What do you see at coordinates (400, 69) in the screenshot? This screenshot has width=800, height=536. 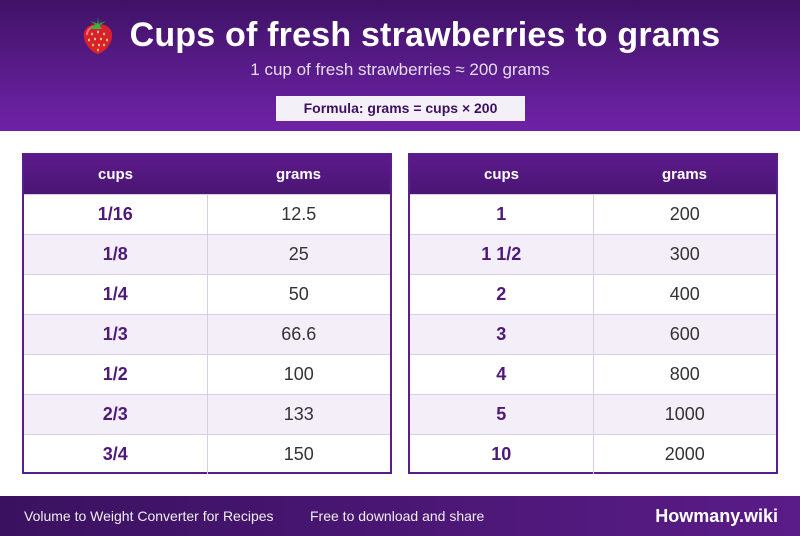 I see `subtitle: 1 cup of fresh strawberries ≈ 200 grams` at bounding box center [400, 69].